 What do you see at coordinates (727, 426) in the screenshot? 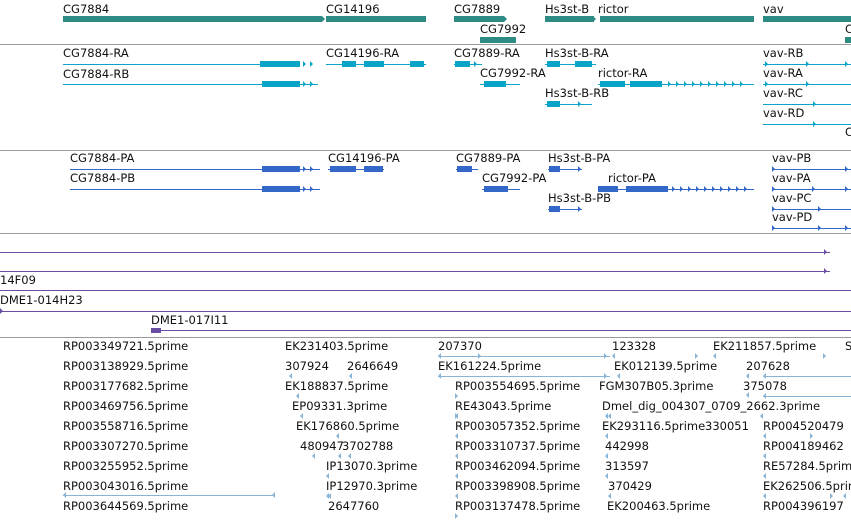
I see `est-label: 330051` at bounding box center [727, 426].